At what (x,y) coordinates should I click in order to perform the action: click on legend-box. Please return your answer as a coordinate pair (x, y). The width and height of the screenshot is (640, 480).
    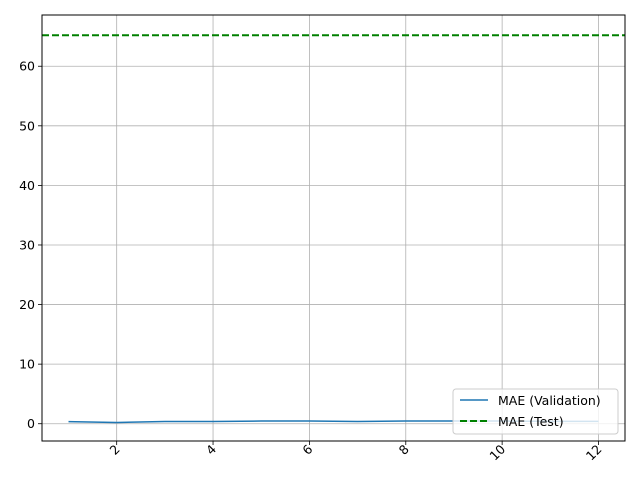
    Looking at the image, I should click on (535, 411).